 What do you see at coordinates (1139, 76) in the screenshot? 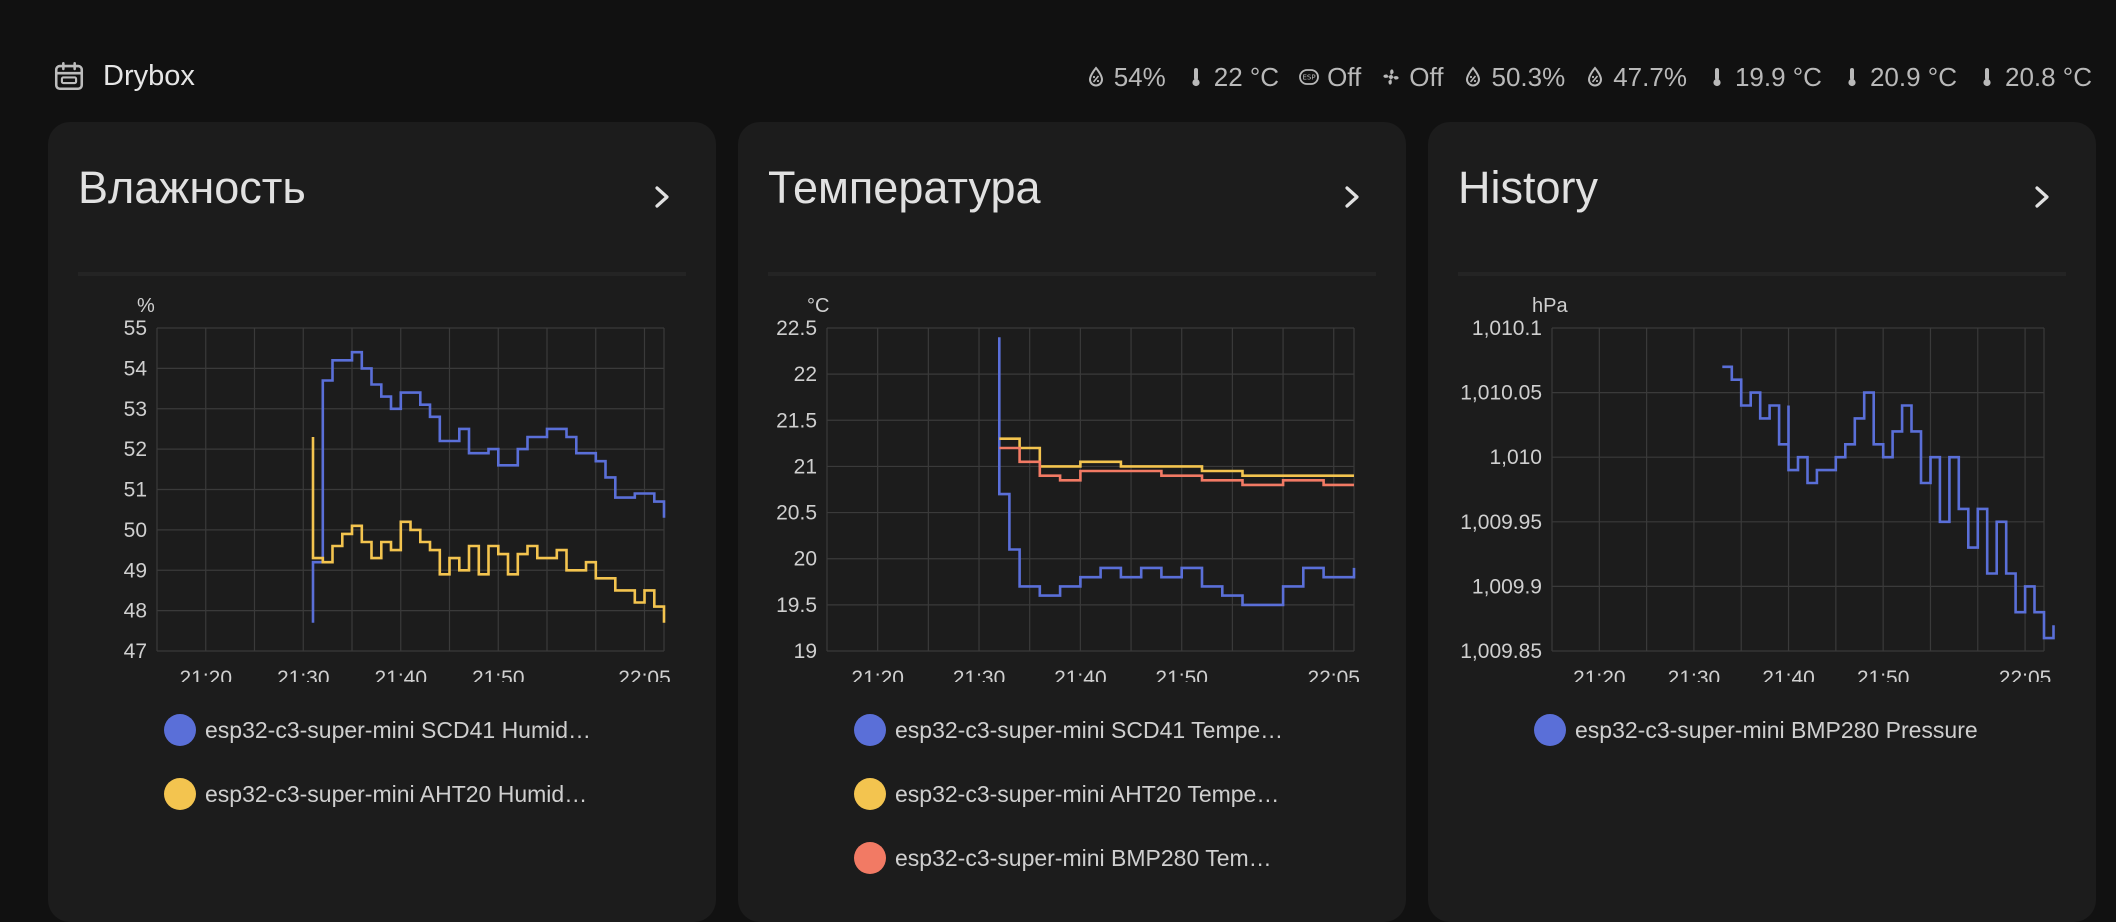
I see `badge-value: 54%` at bounding box center [1139, 76].